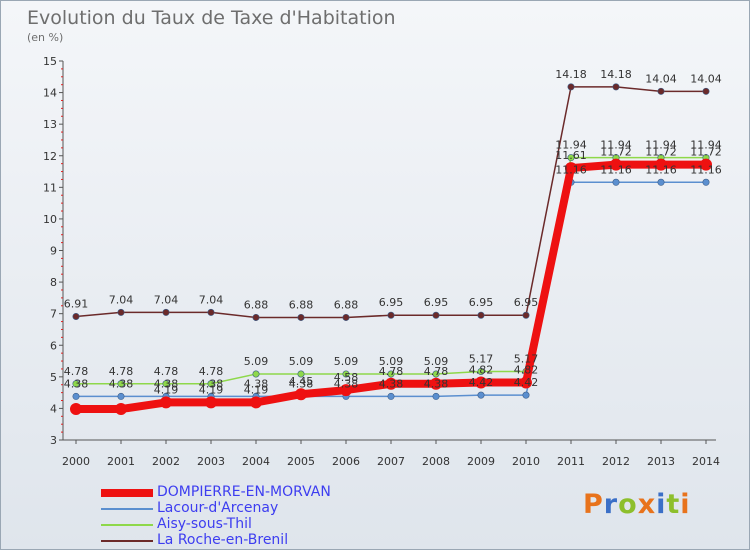  What do you see at coordinates (244, 492) in the screenshot?
I see `legend-label: DOMPIERRE-EN-MORVAN` at bounding box center [244, 492].